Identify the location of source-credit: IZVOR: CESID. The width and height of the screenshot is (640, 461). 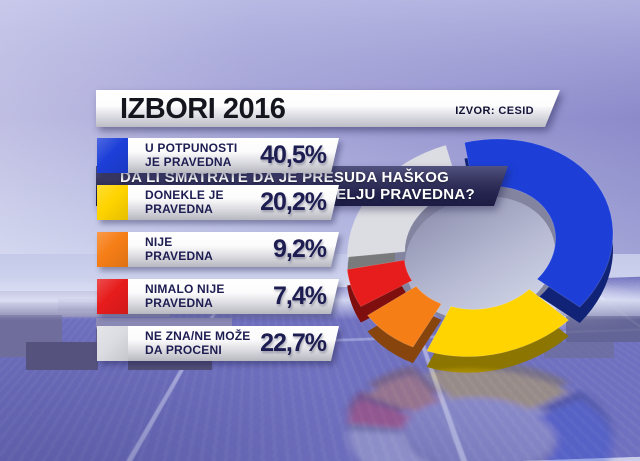
(494, 111).